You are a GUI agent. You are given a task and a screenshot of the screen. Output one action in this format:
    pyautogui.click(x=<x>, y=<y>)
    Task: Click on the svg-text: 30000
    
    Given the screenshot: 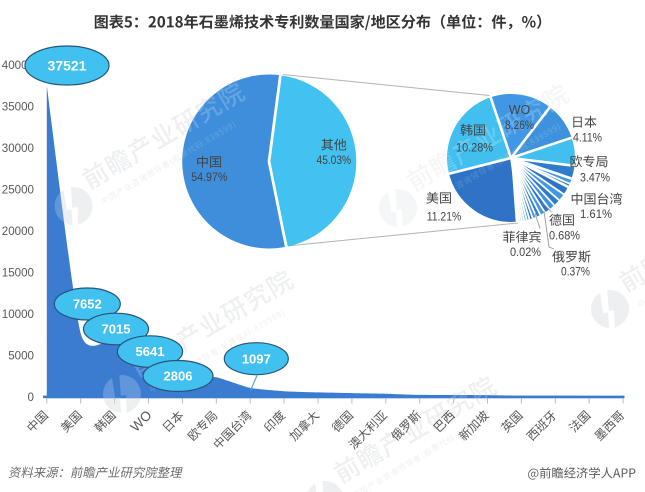 What is the action you would take?
    pyautogui.click(x=18, y=148)
    